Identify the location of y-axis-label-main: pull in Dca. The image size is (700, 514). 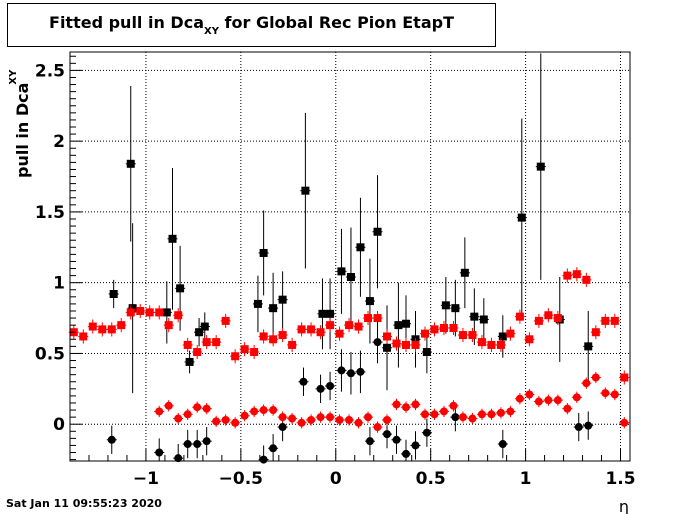
(22, 130).